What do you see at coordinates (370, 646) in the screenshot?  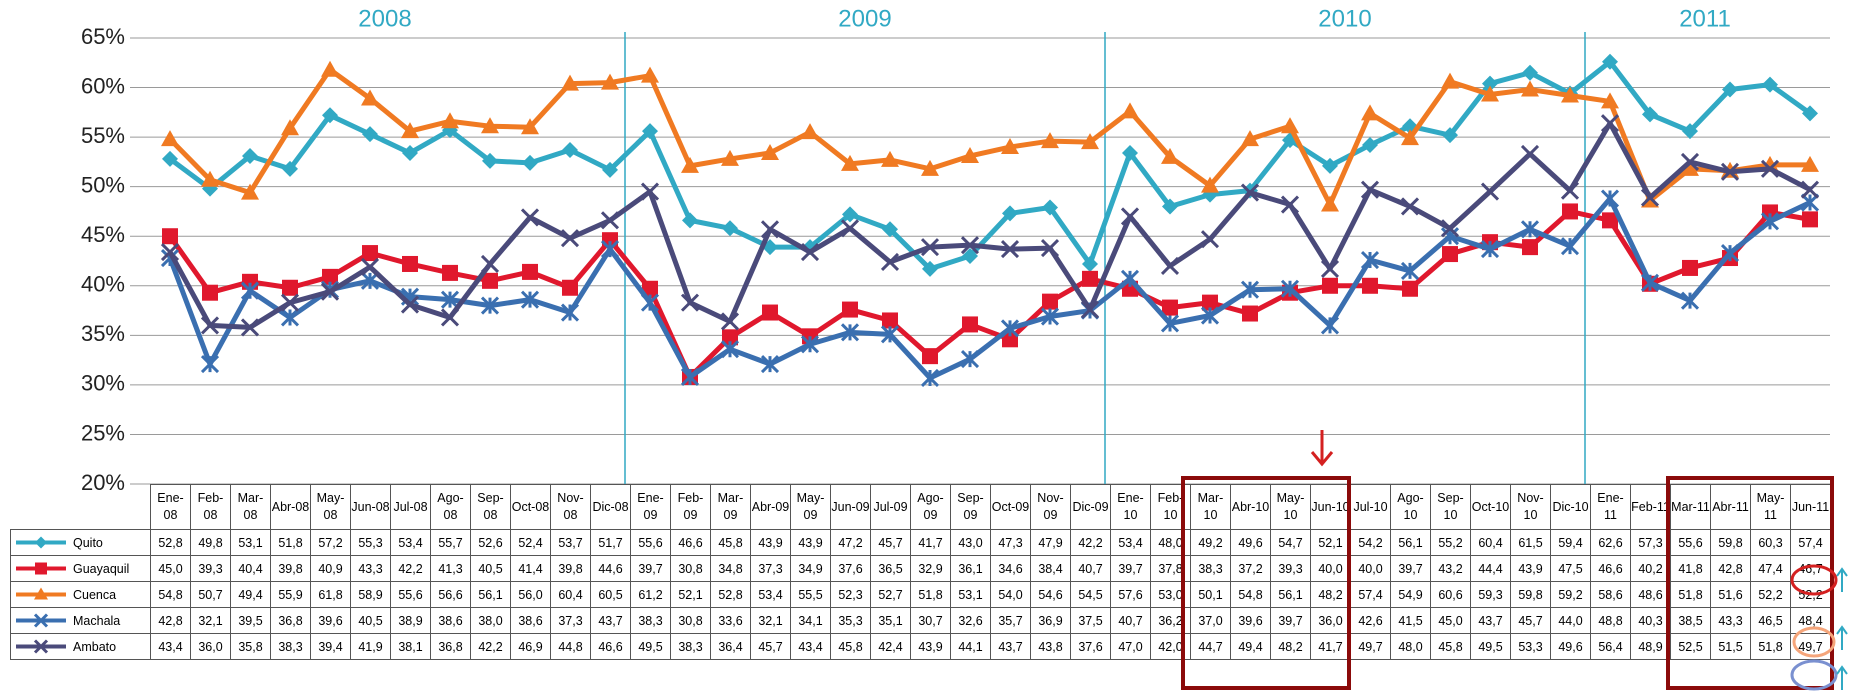 I see `value-label: 41,9` at bounding box center [370, 646].